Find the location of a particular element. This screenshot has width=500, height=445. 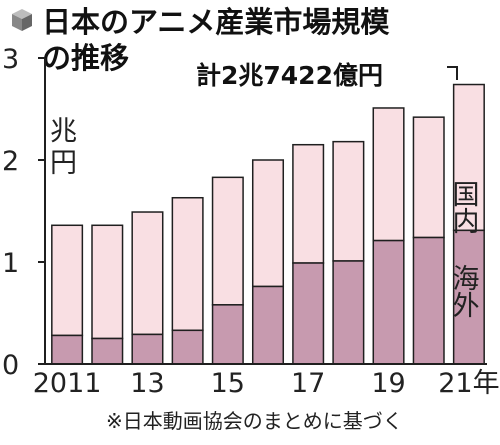

y-tick-label: 2 is located at coordinates (10, 161).